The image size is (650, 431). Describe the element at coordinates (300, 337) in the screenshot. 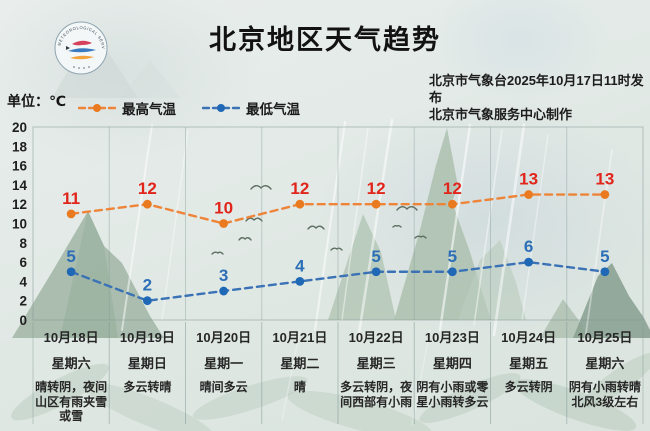

I see `day-date: 10月21日` at that location.